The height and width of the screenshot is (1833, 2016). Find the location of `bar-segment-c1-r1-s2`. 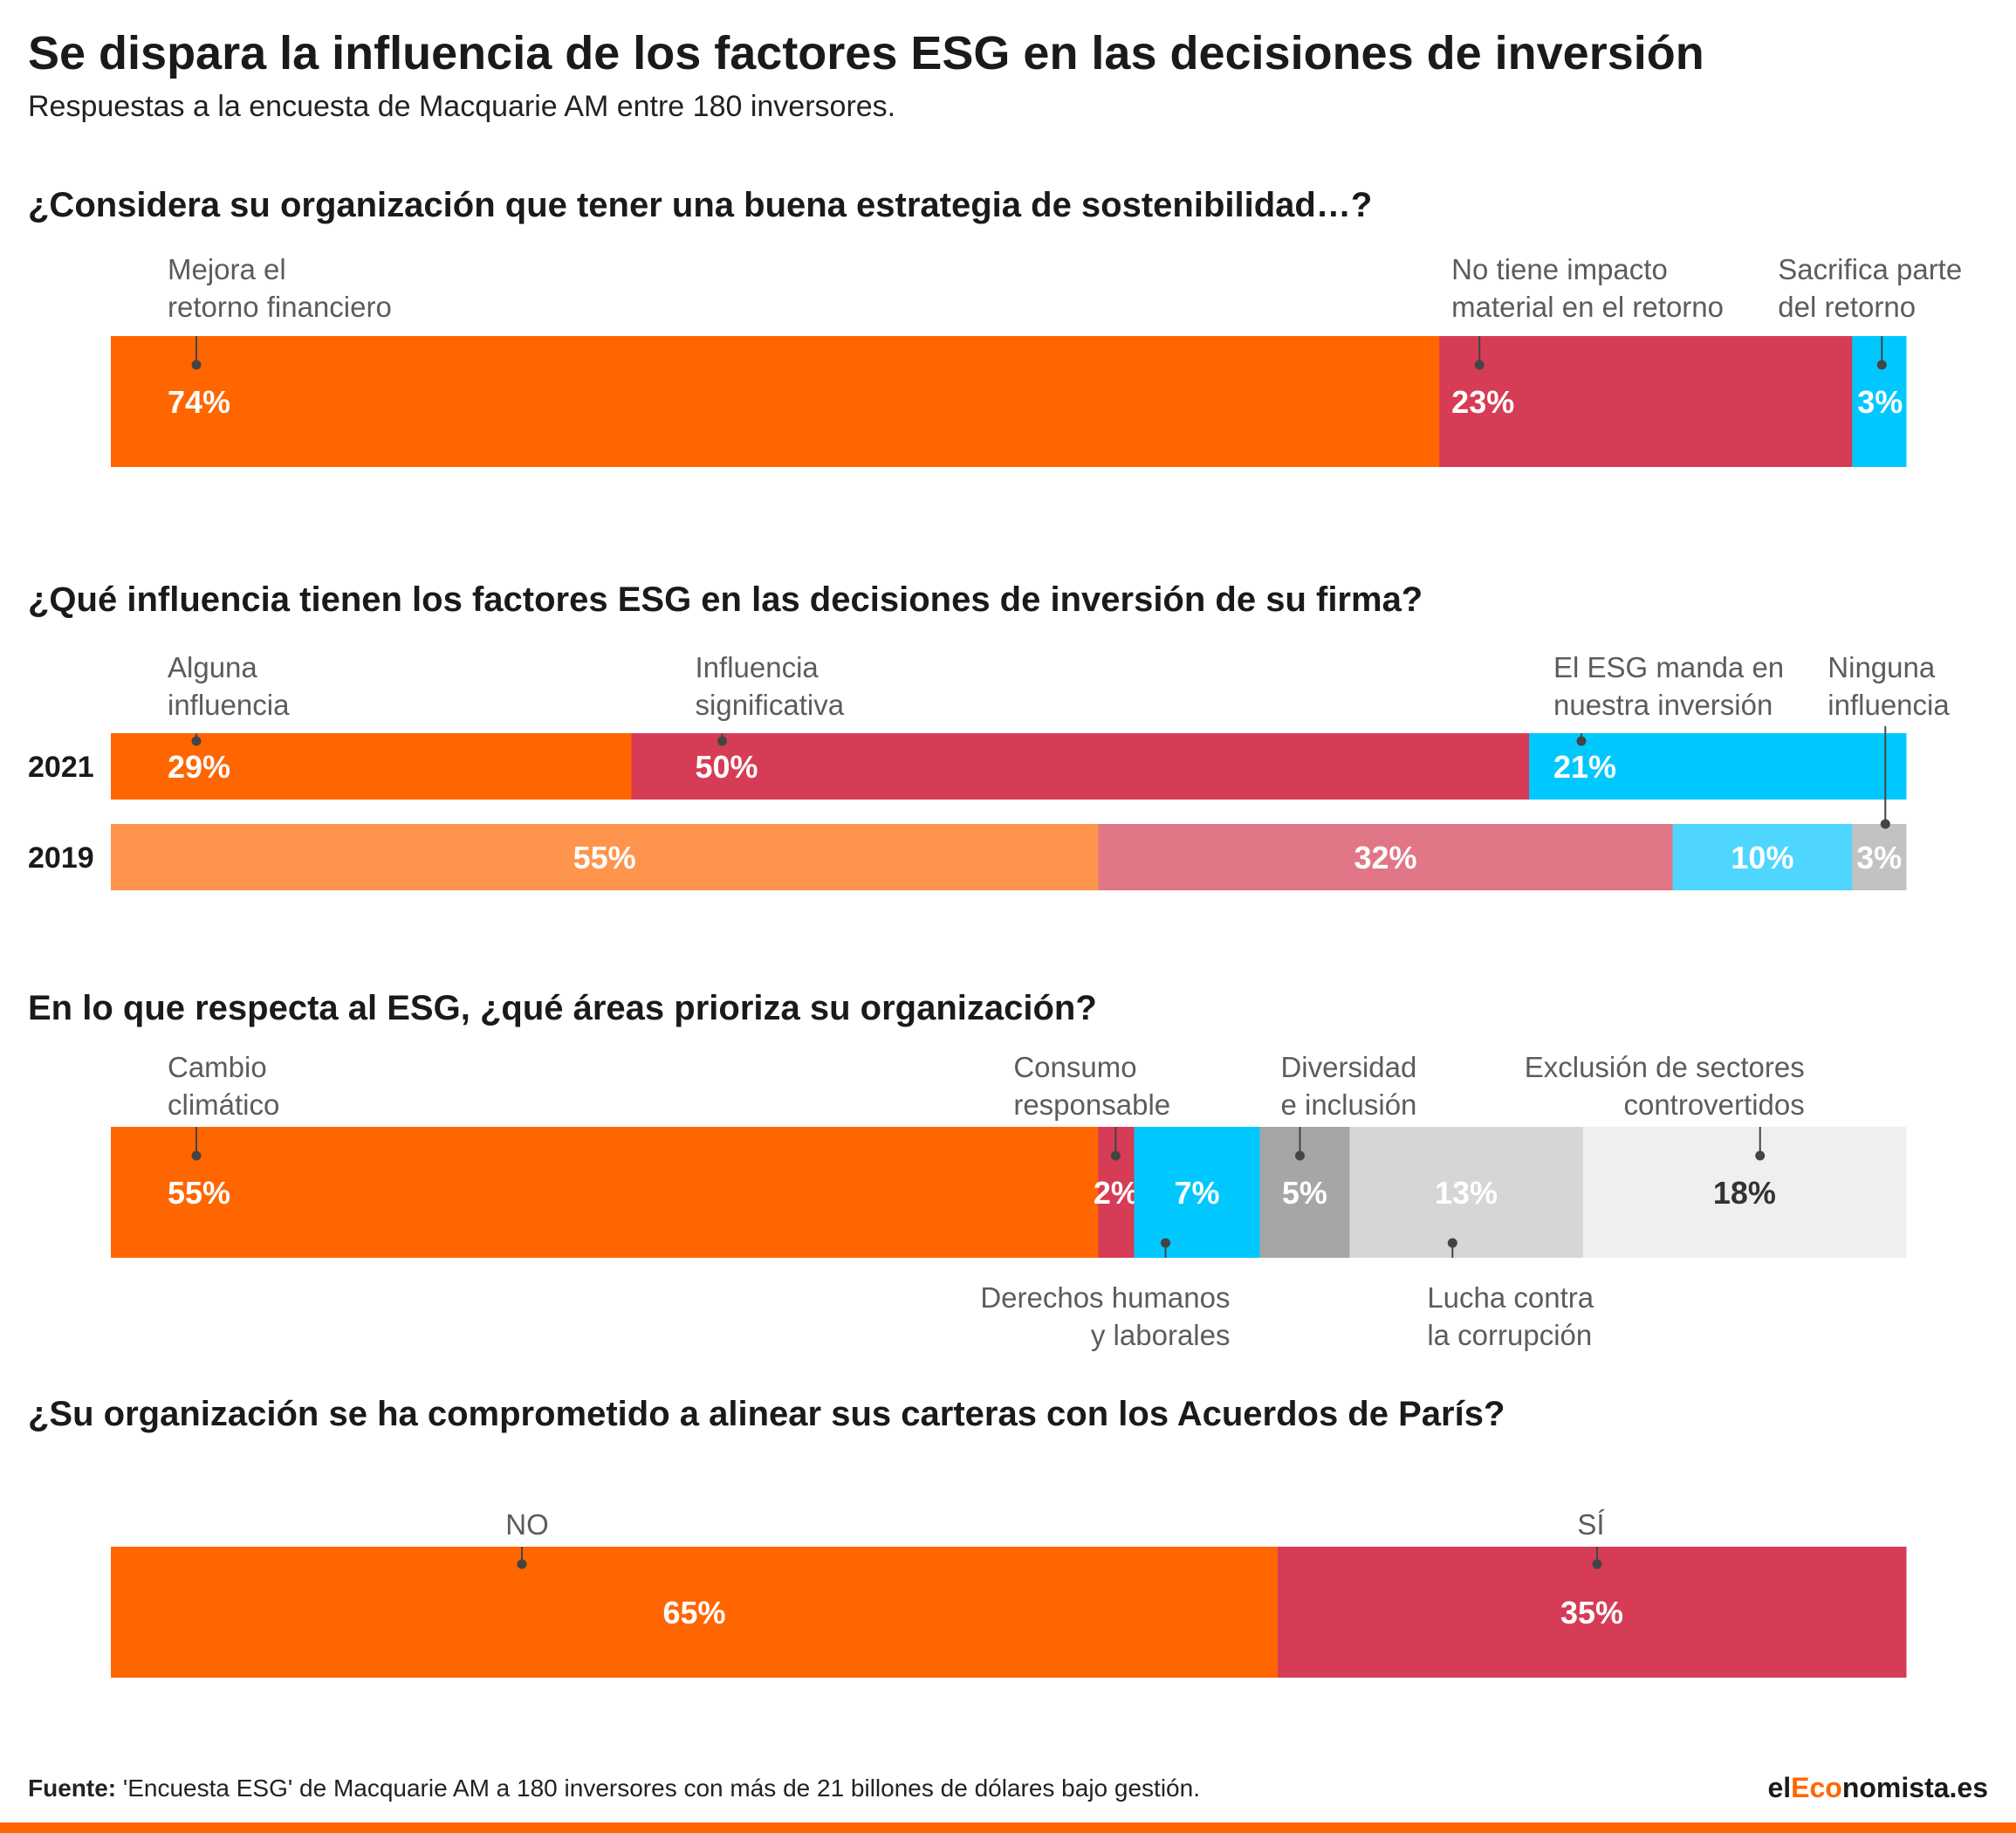

bar-segment-c1-r1-s2 is located at coordinates (1646, 401).